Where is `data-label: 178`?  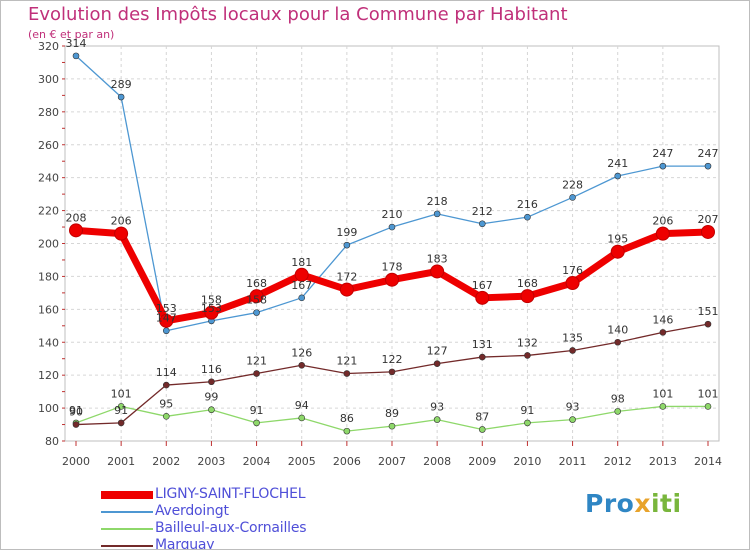 data-label: 178 is located at coordinates (392, 267).